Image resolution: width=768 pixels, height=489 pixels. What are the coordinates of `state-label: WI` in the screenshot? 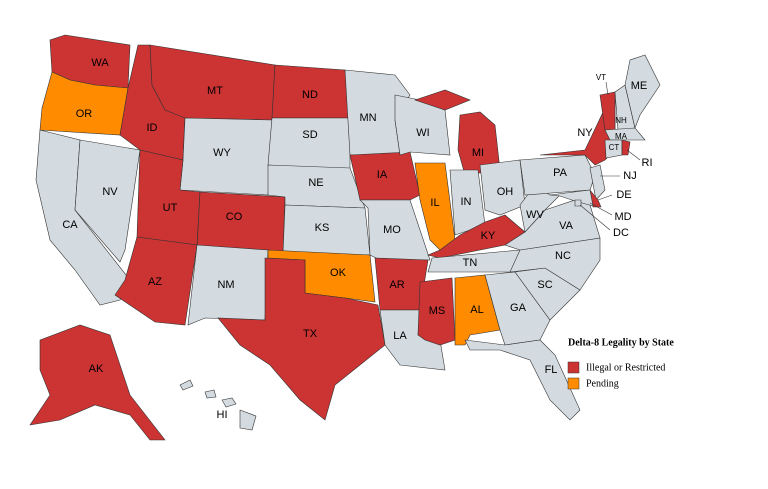 It's located at (422, 133).